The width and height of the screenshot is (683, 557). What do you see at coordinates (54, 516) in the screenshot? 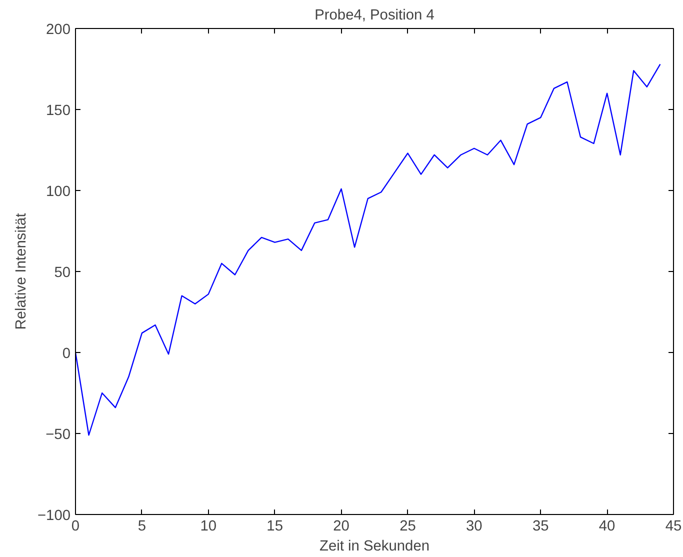
I see `y-tick-label: −100` at bounding box center [54, 516].